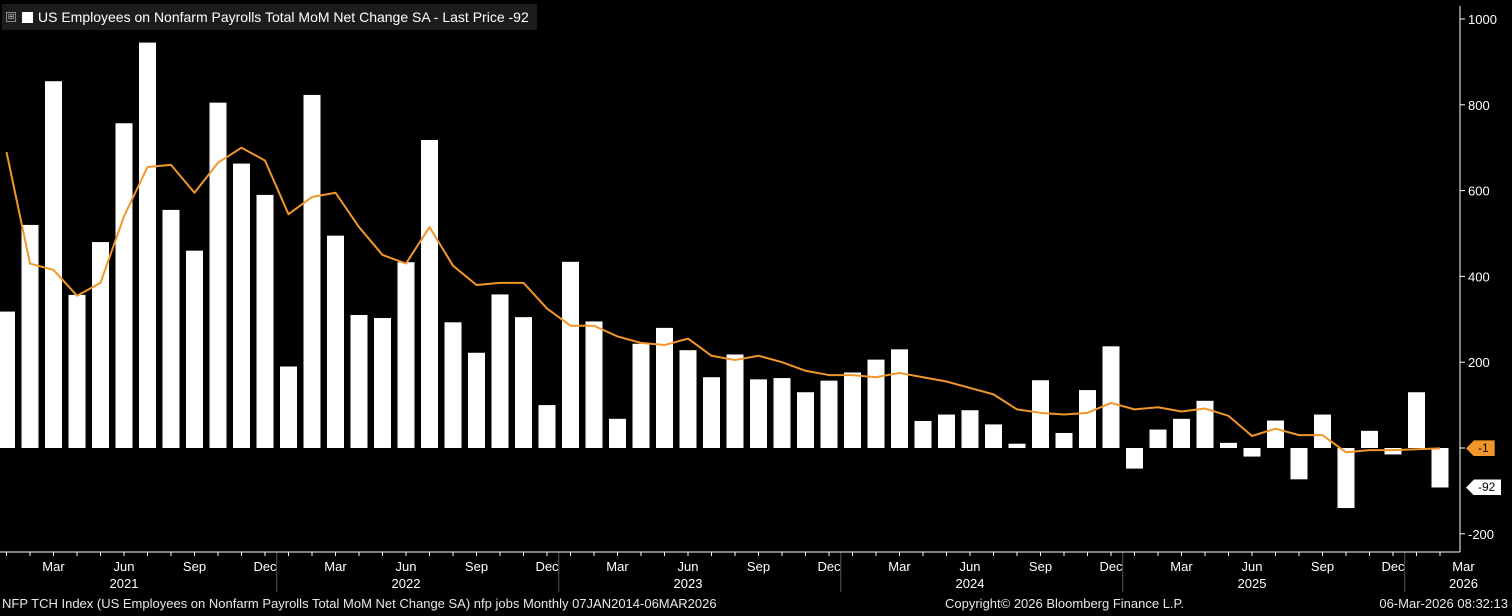 This screenshot has width=1512, height=616. I want to click on expand-icon: ⊞, so click(11, 17).